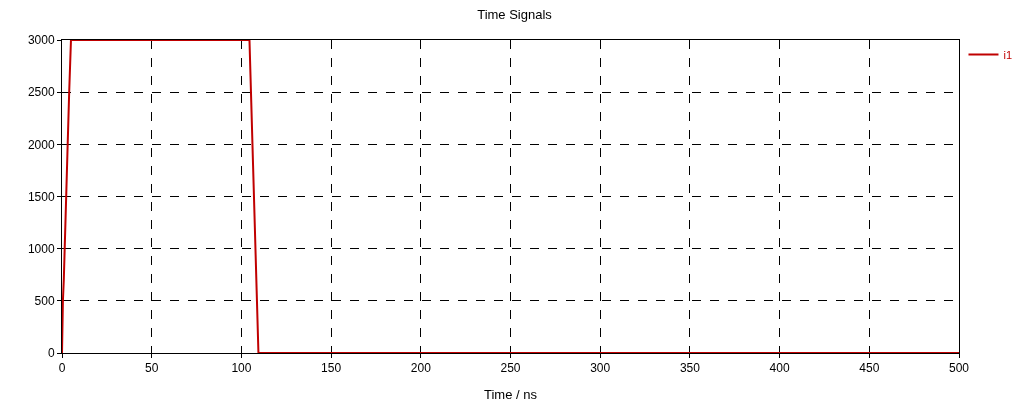 The height and width of the screenshot is (412, 1029). What do you see at coordinates (515, 15) in the screenshot?
I see `chart-title: Time Signals` at bounding box center [515, 15].